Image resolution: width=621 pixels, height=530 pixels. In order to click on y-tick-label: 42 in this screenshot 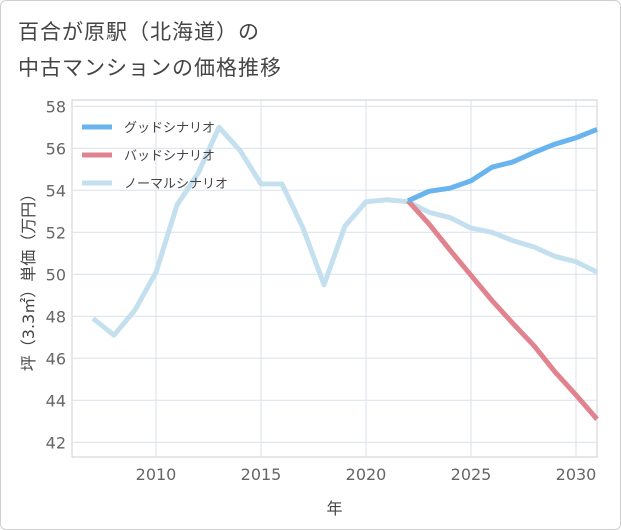, I will do `click(56, 442)`.